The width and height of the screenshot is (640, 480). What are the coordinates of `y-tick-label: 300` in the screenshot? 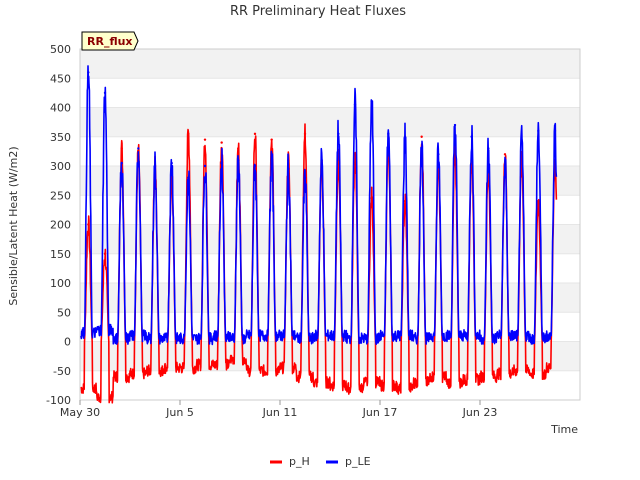 It's located at (60, 166).